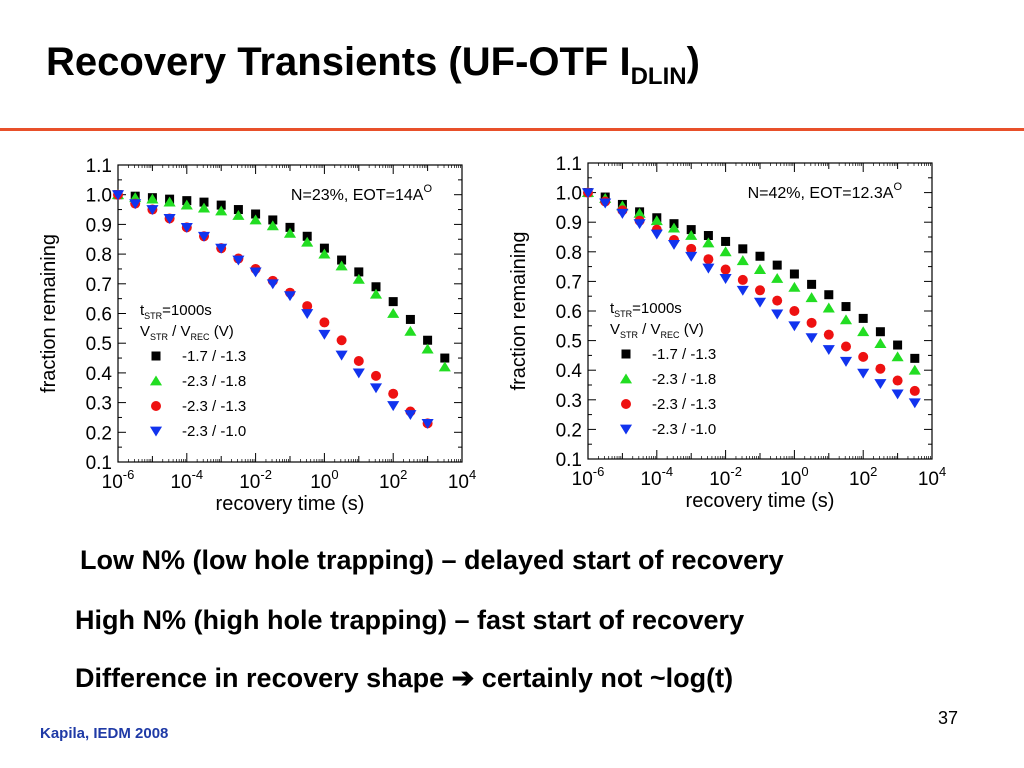 The height and width of the screenshot is (768, 1024). Describe the element at coordinates (99, 285) in the screenshot. I see `y-tick-label: 0.7` at that location.